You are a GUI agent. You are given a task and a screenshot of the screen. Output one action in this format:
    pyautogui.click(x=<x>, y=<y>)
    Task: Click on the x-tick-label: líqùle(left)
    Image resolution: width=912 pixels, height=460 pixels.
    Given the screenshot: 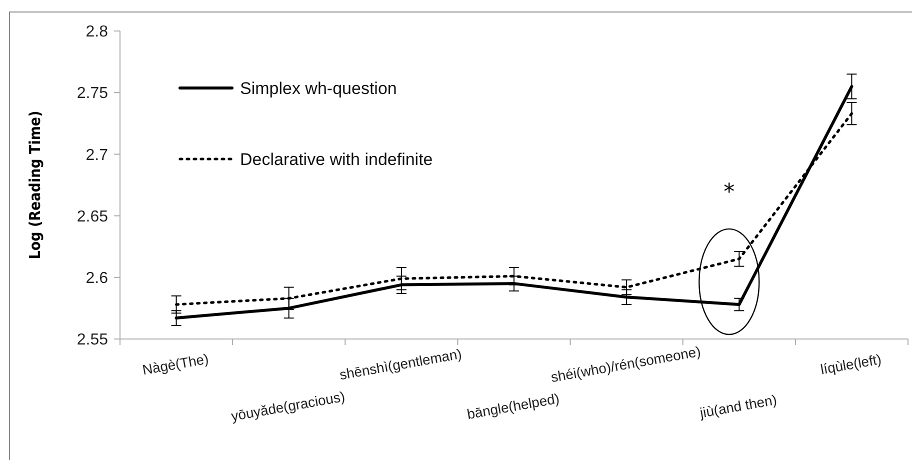 What is the action you would take?
    pyautogui.click(x=851, y=364)
    